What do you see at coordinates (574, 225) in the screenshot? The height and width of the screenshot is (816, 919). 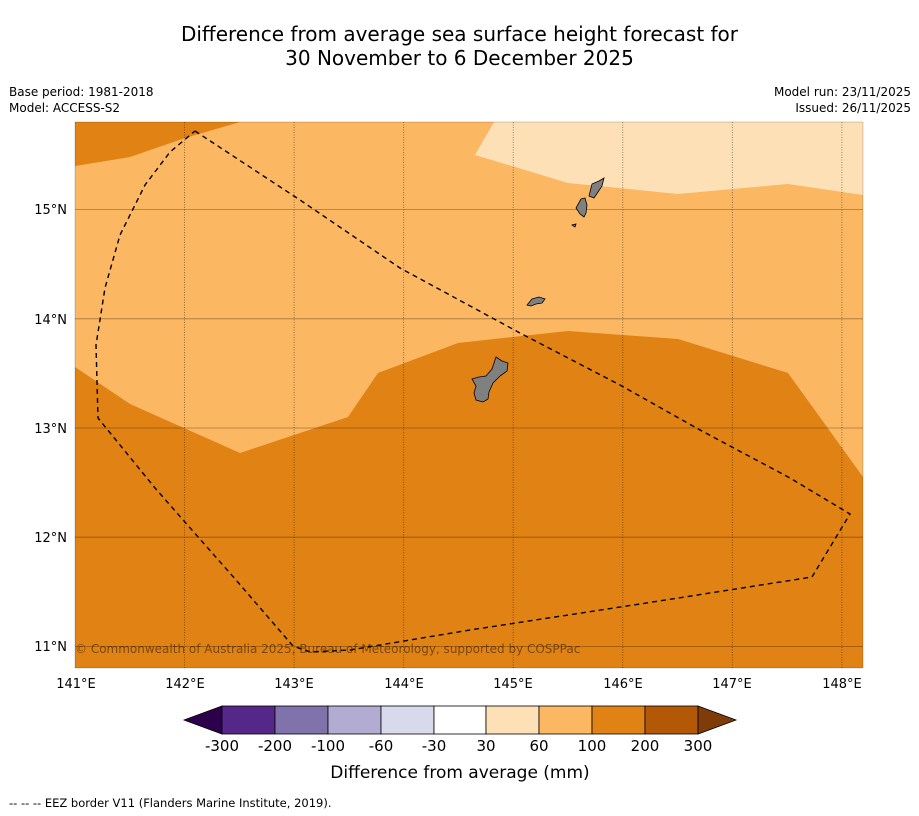 I see `island-aguijan` at bounding box center [574, 225].